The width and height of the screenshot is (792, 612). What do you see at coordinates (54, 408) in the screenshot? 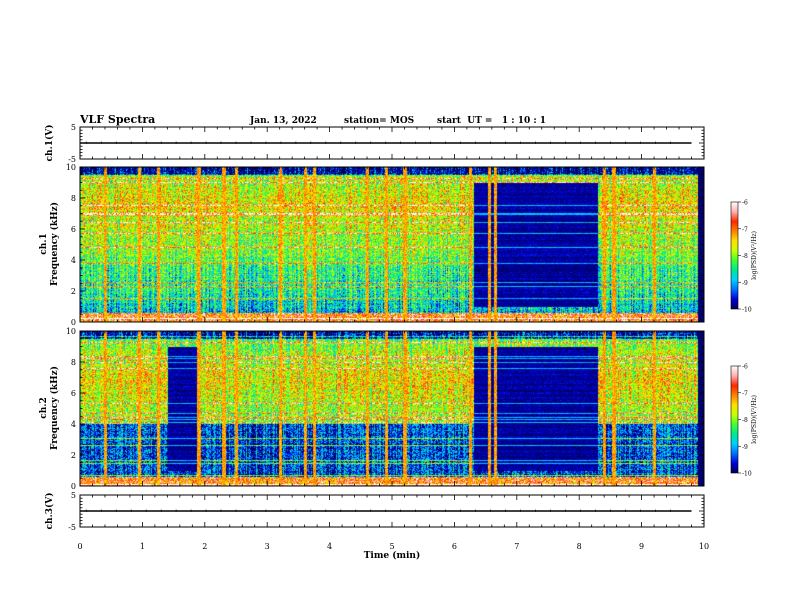
I see `ch2-spectrogram-ylabel-frequency: Frequency (kHz)` at bounding box center [54, 408].